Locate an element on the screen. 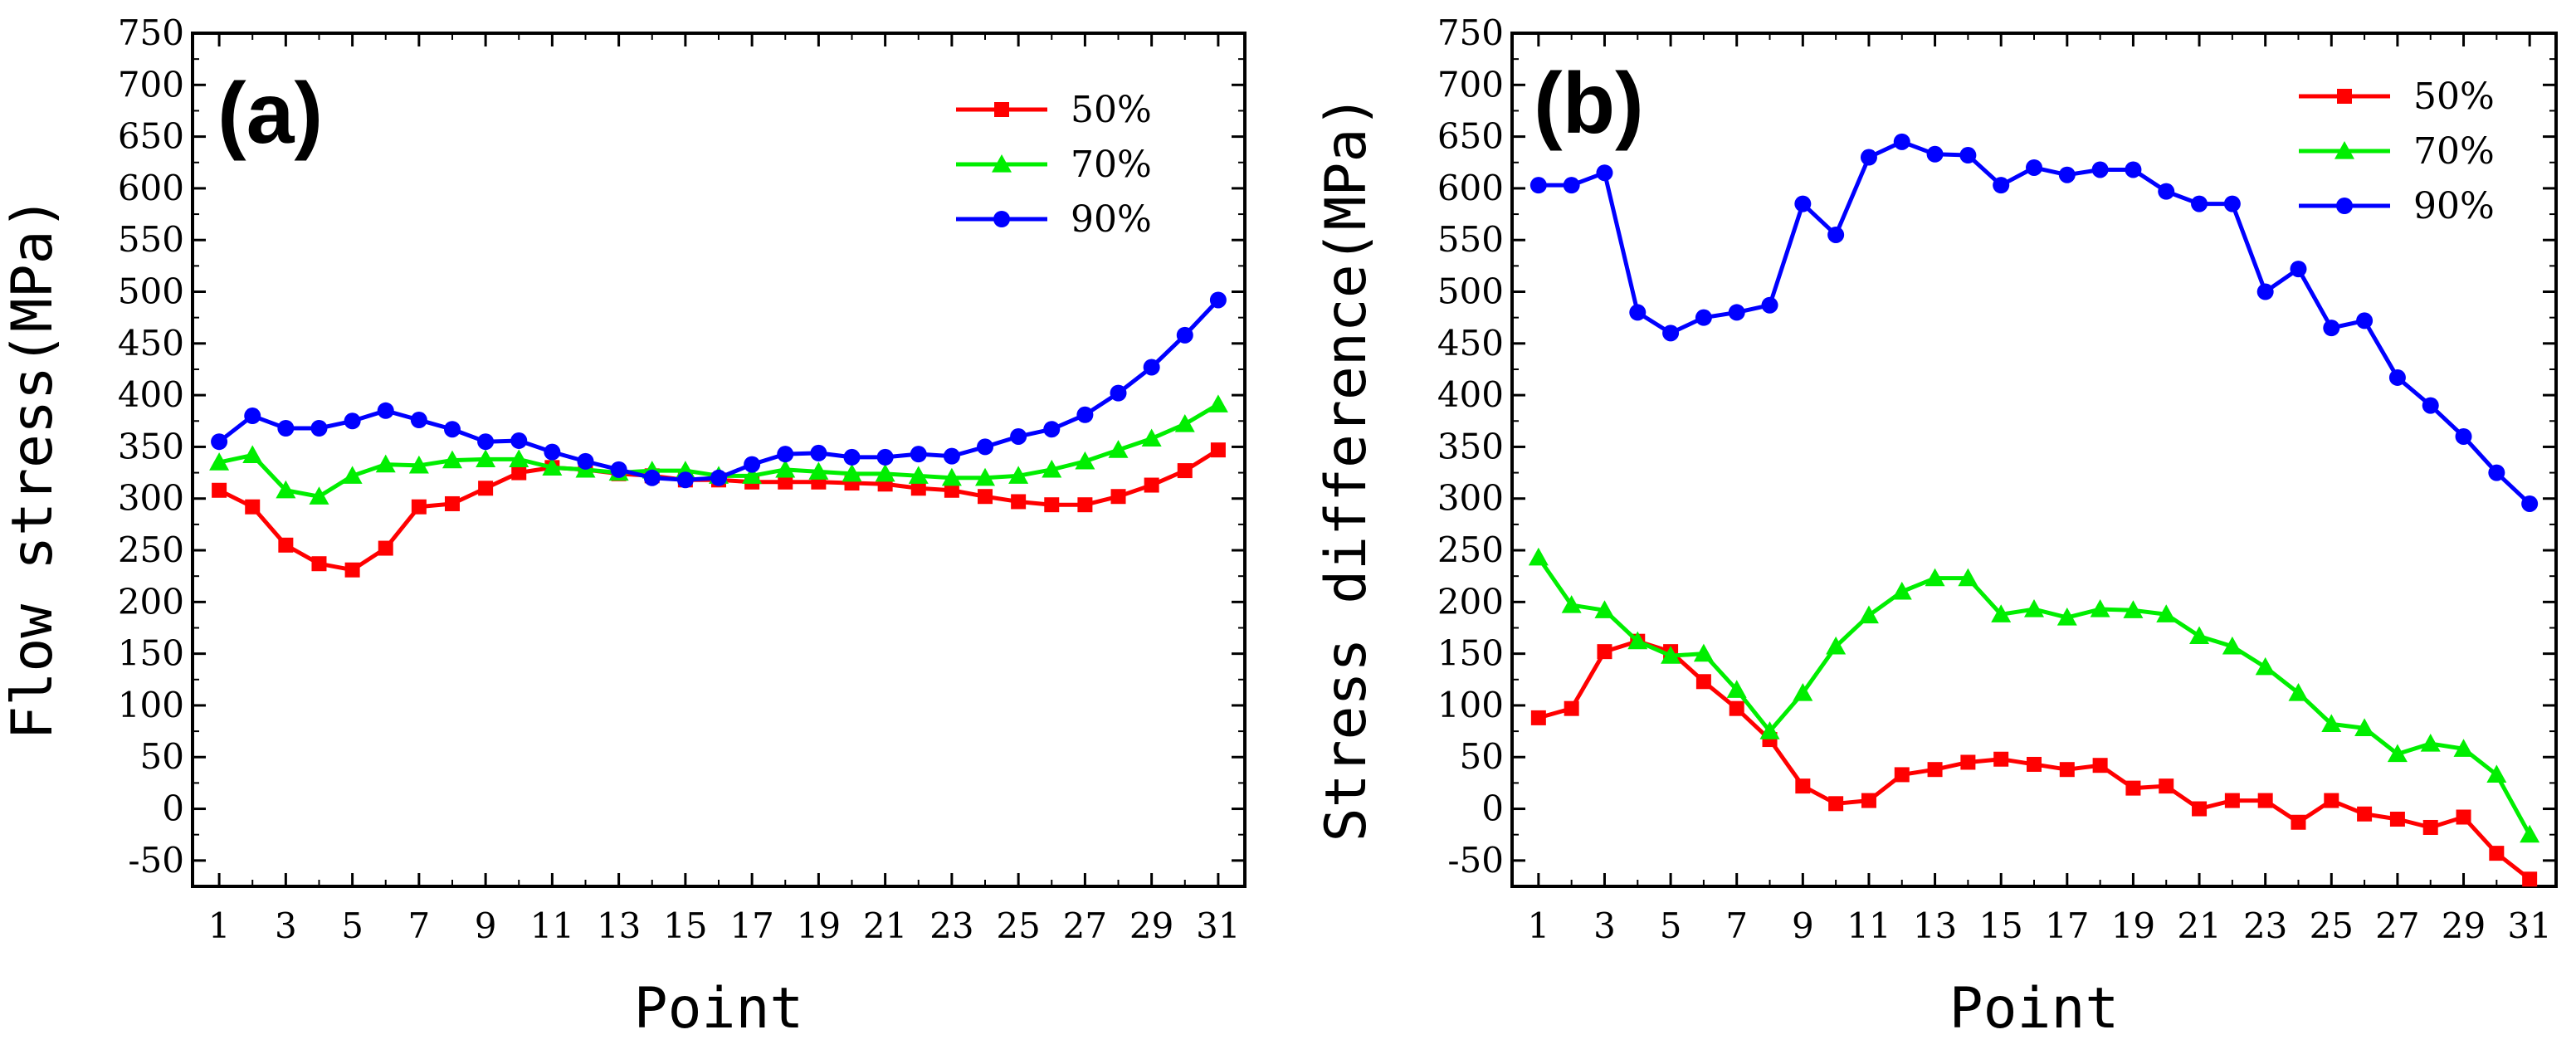 The height and width of the screenshot is (1059, 2576). x-tick-label: 23 is located at coordinates (951, 926).